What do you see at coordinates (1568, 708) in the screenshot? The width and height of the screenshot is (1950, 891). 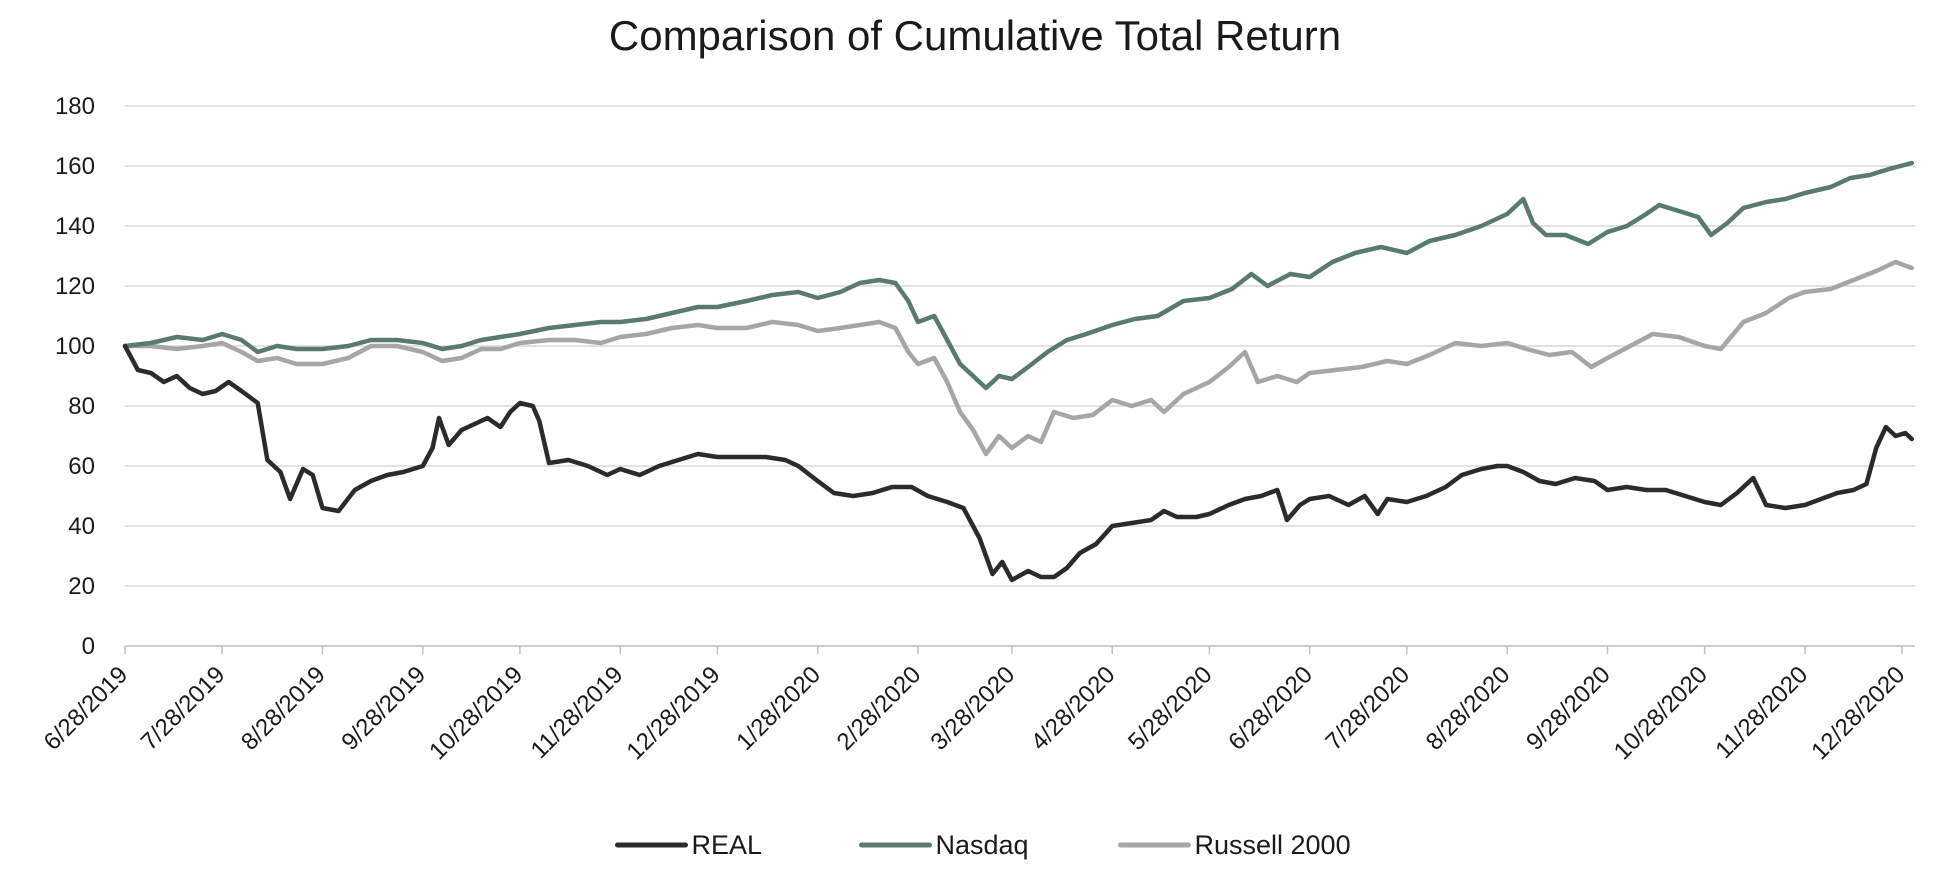 I see `x-tick-label: 9/28/2020` at bounding box center [1568, 708].